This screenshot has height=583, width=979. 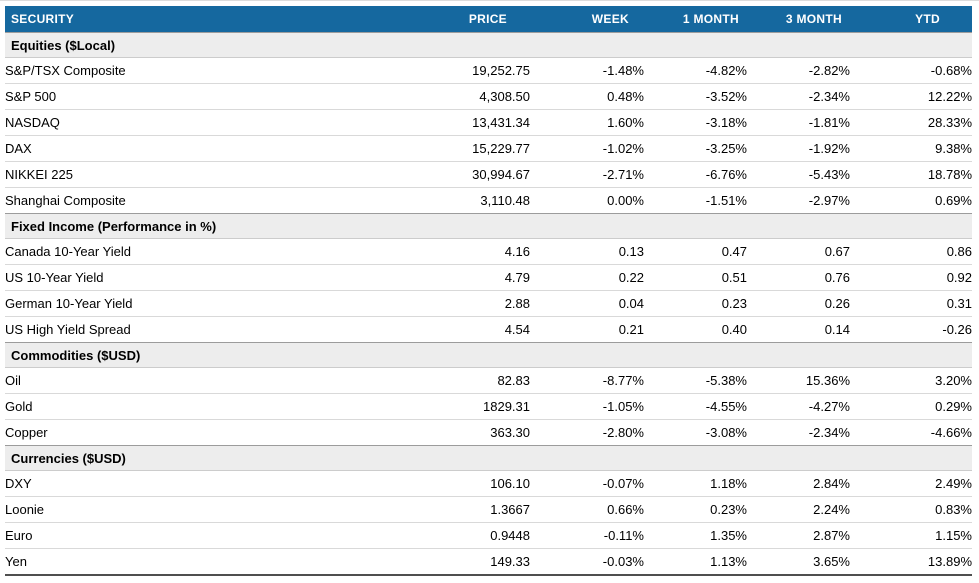 I want to click on table-row: Oil 82.83 -8.77% -5.38% 15.36% 3.20%, so click(x=488, y=380).